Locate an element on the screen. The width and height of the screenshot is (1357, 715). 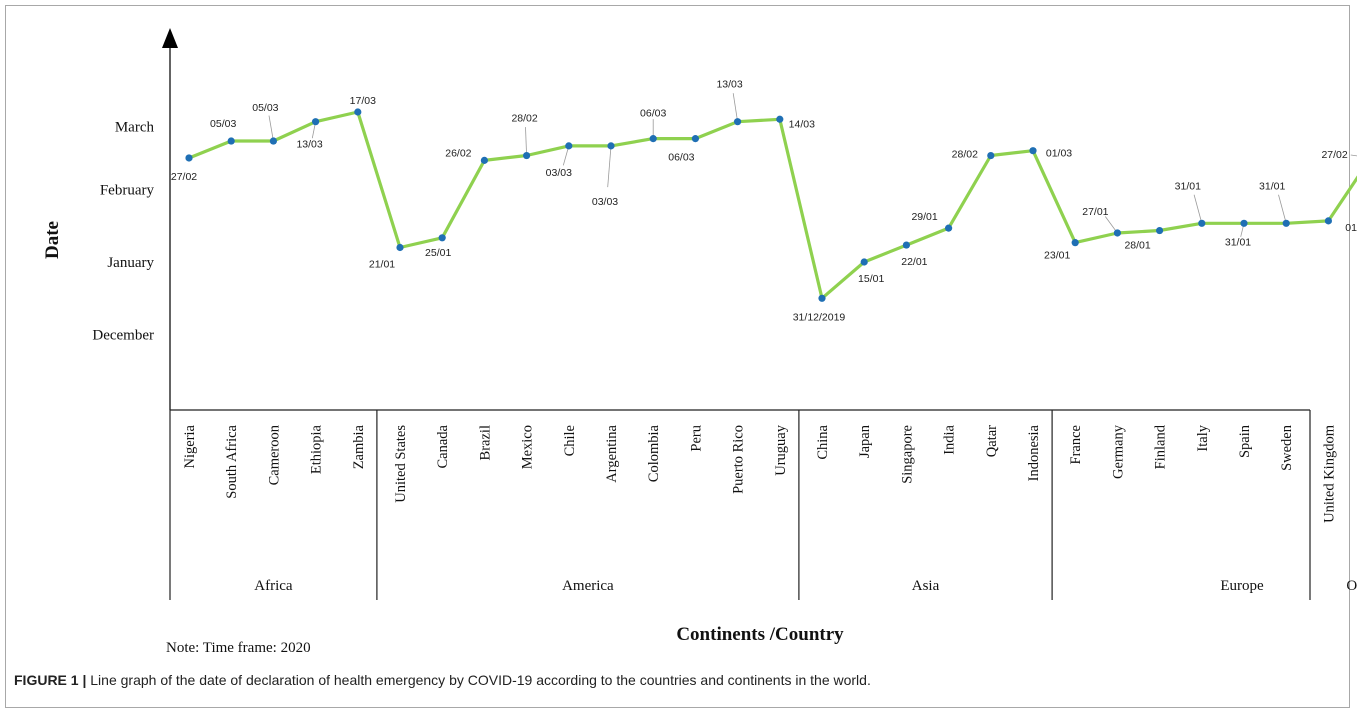
data-label-spain: 31/01 is located at coordinates (1238, 242).